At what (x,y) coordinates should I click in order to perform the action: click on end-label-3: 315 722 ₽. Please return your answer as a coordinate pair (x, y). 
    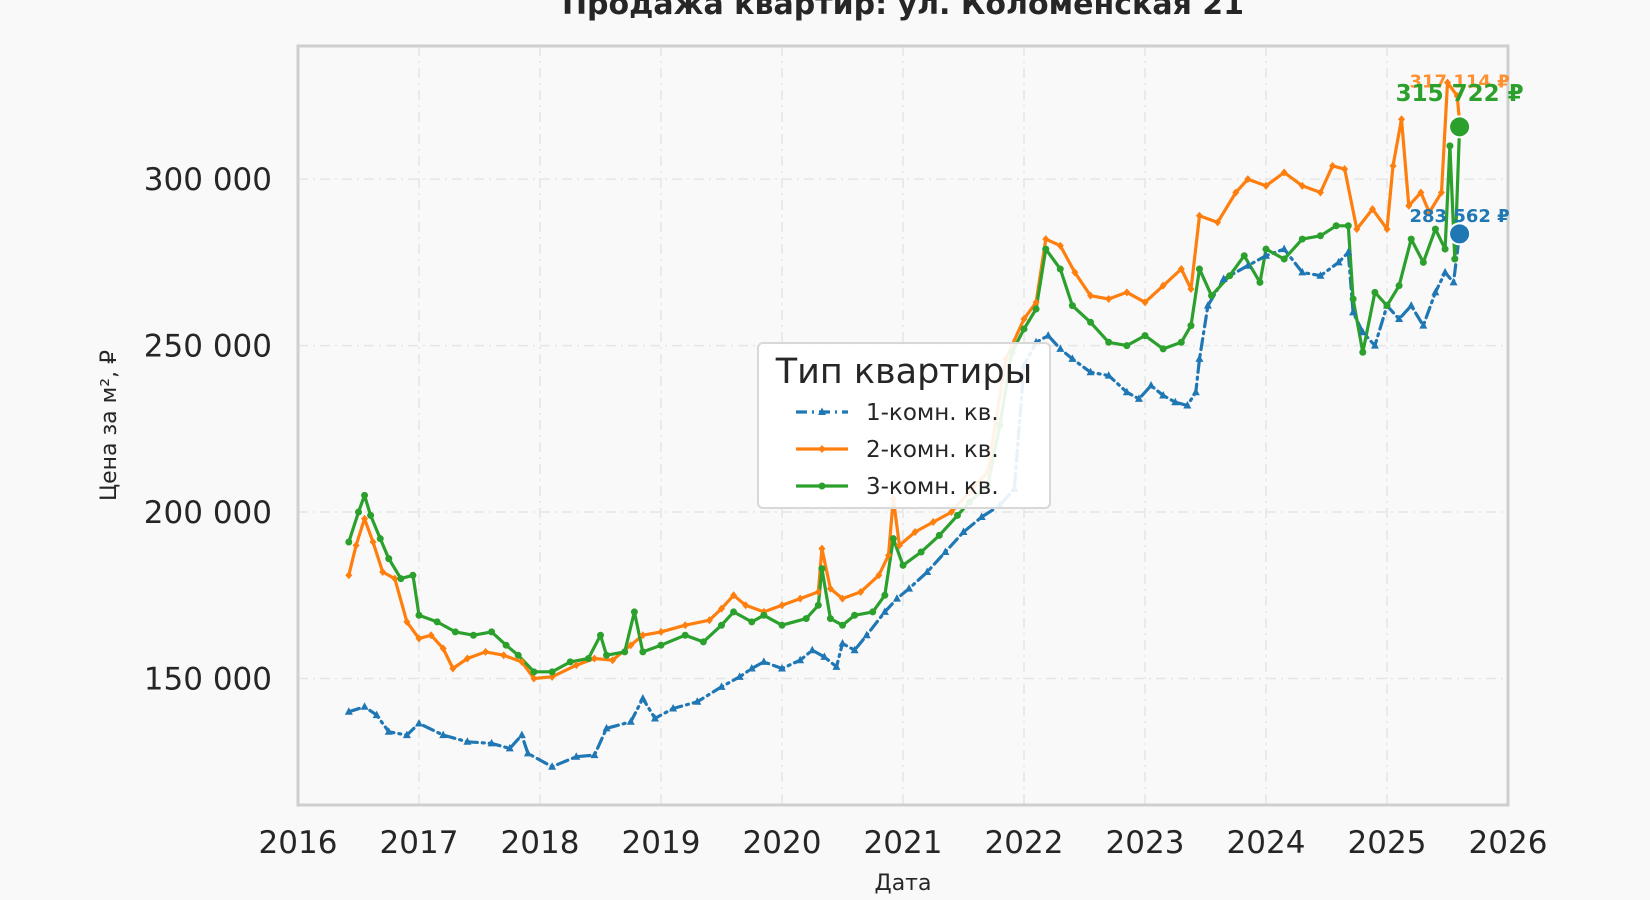
    Looking at the image, I should click on (1460, 94).